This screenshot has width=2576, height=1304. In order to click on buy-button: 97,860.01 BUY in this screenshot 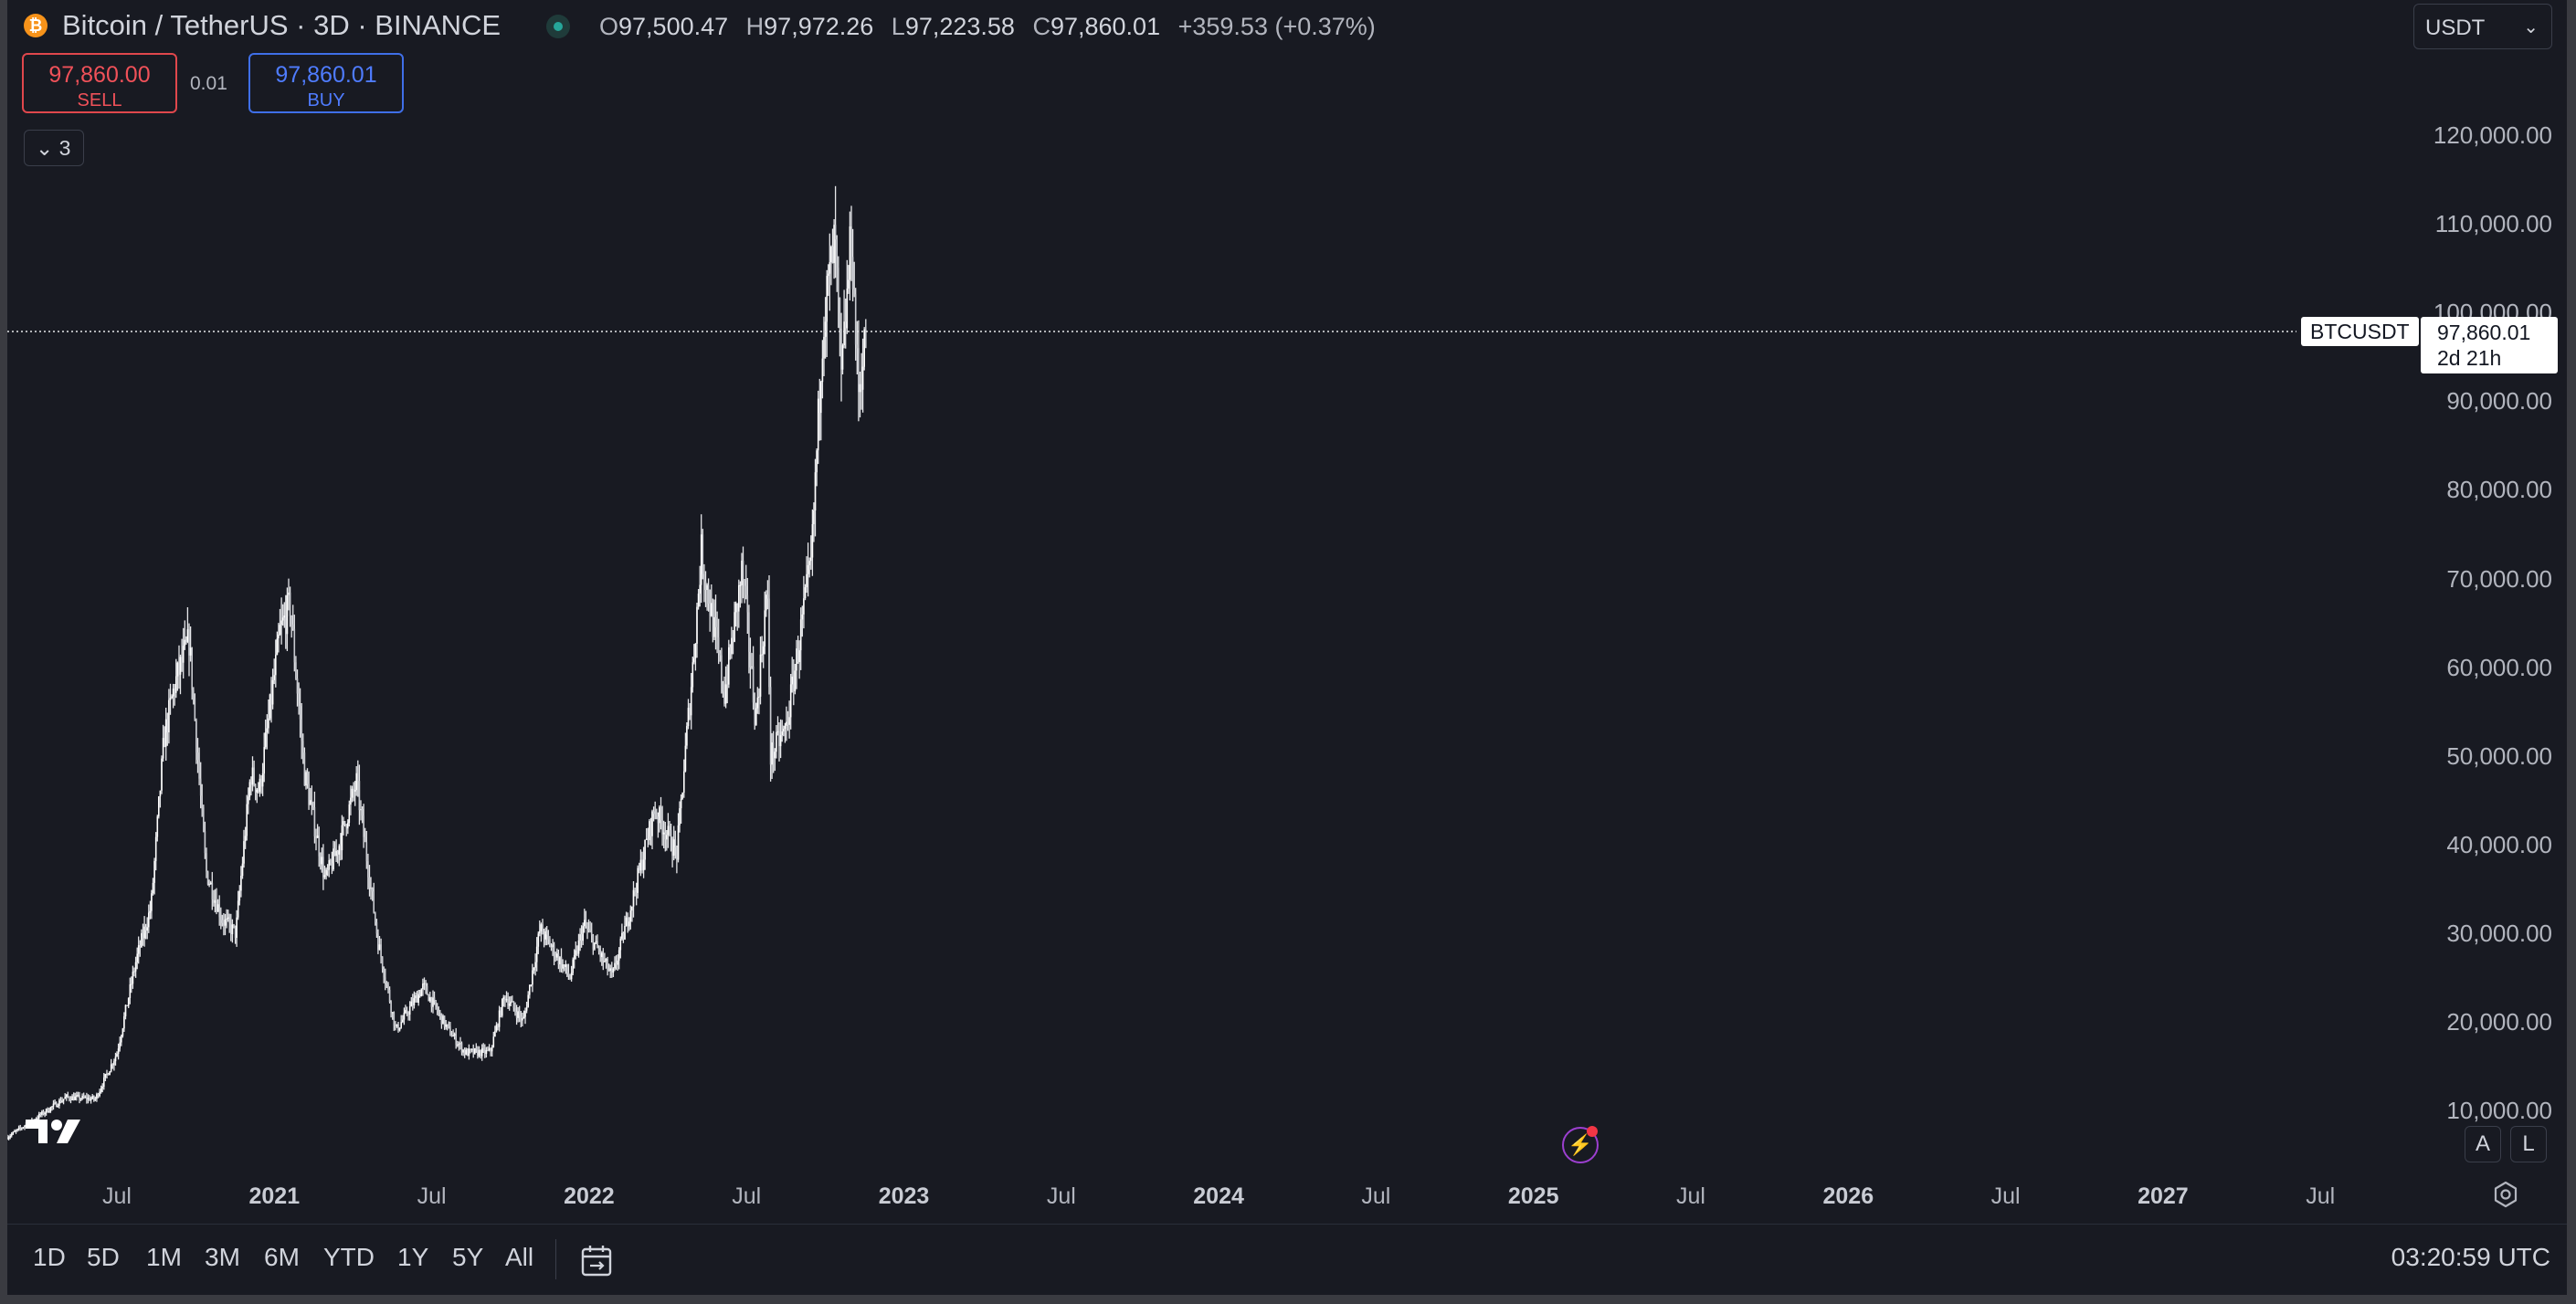, I will do `click(326, 83)`.